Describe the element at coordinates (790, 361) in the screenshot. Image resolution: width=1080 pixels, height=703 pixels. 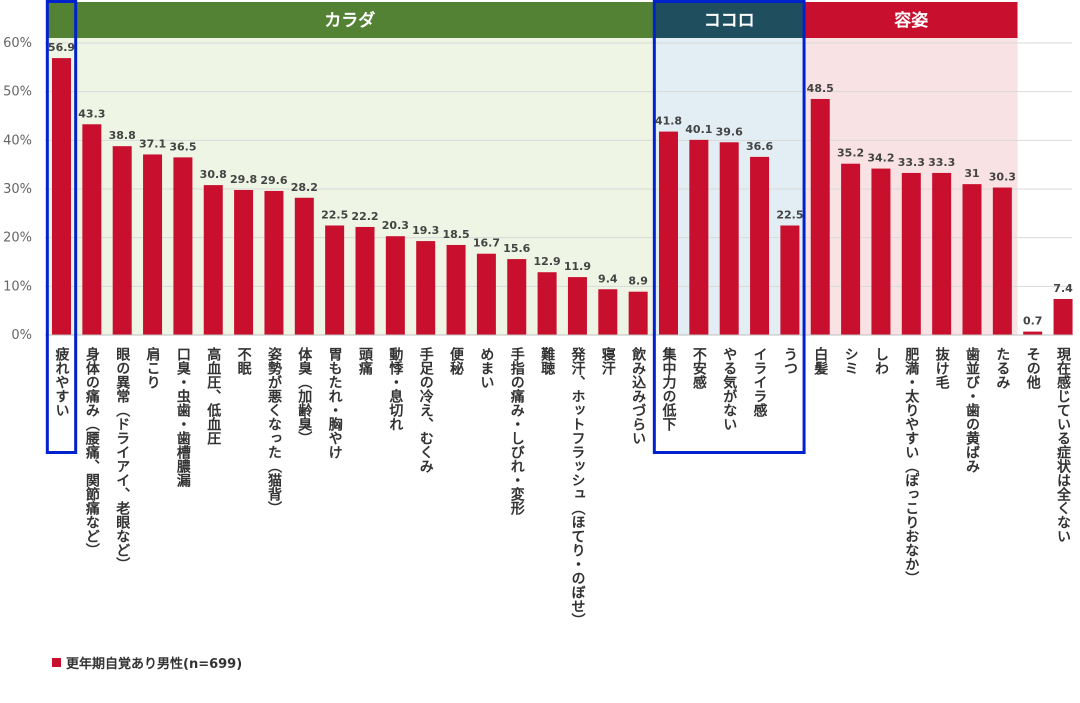
I see `category-label: うつ` at that location.